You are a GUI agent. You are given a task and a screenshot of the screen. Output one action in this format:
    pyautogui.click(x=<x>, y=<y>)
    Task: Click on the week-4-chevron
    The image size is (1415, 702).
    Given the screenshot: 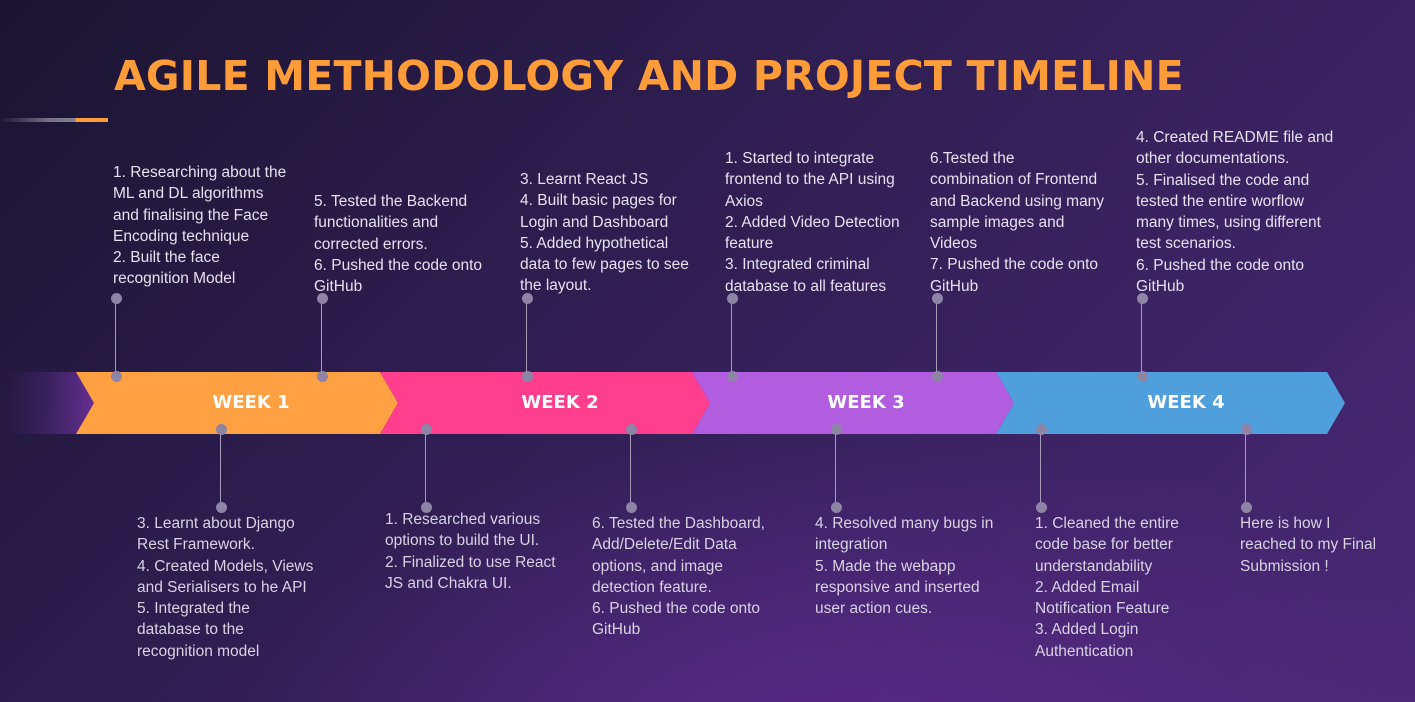 What is the action you would take?
    pyautogui.click(x=1170, y=403)
    